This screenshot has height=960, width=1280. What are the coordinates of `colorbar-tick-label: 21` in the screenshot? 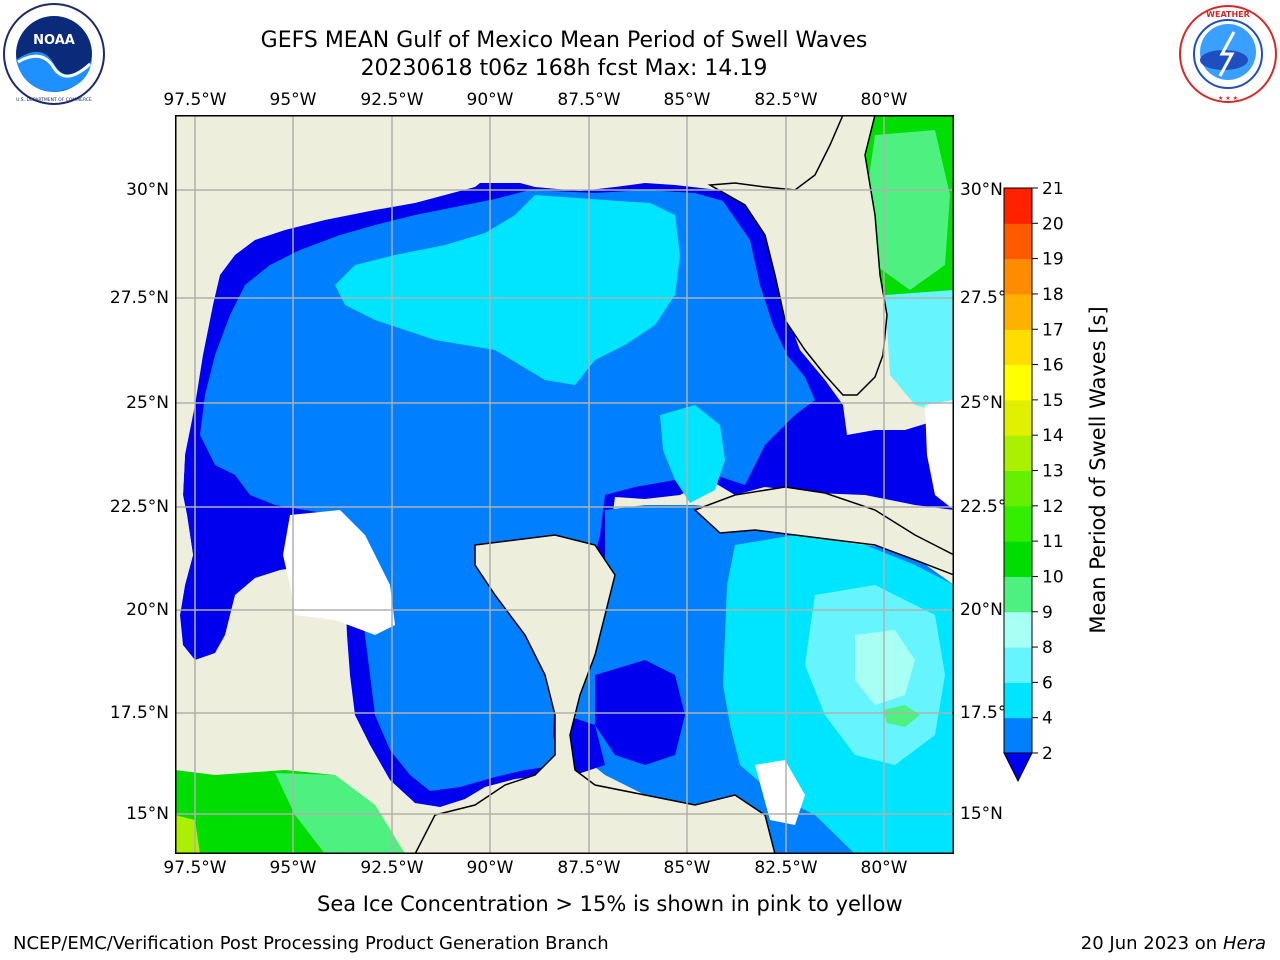 It's located at (1053, 190).